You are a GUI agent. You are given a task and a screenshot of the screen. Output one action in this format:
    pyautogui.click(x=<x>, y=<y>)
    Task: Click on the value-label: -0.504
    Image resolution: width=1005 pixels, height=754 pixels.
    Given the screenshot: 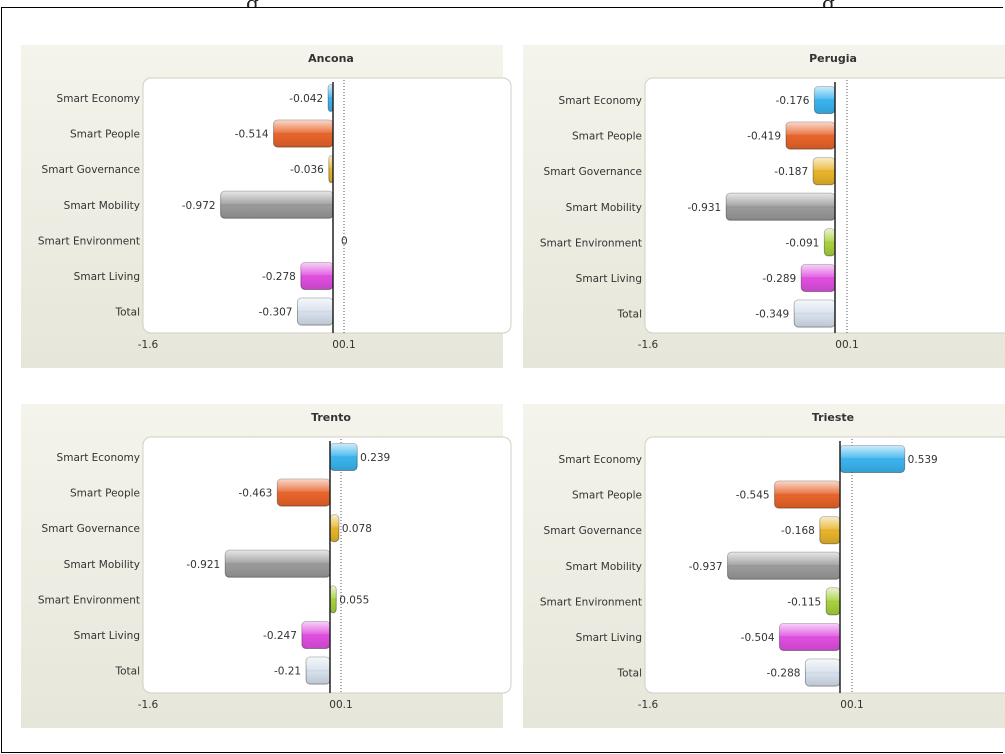 What is the action you would take?
    pyautogui.click(x=758, y=638)
    